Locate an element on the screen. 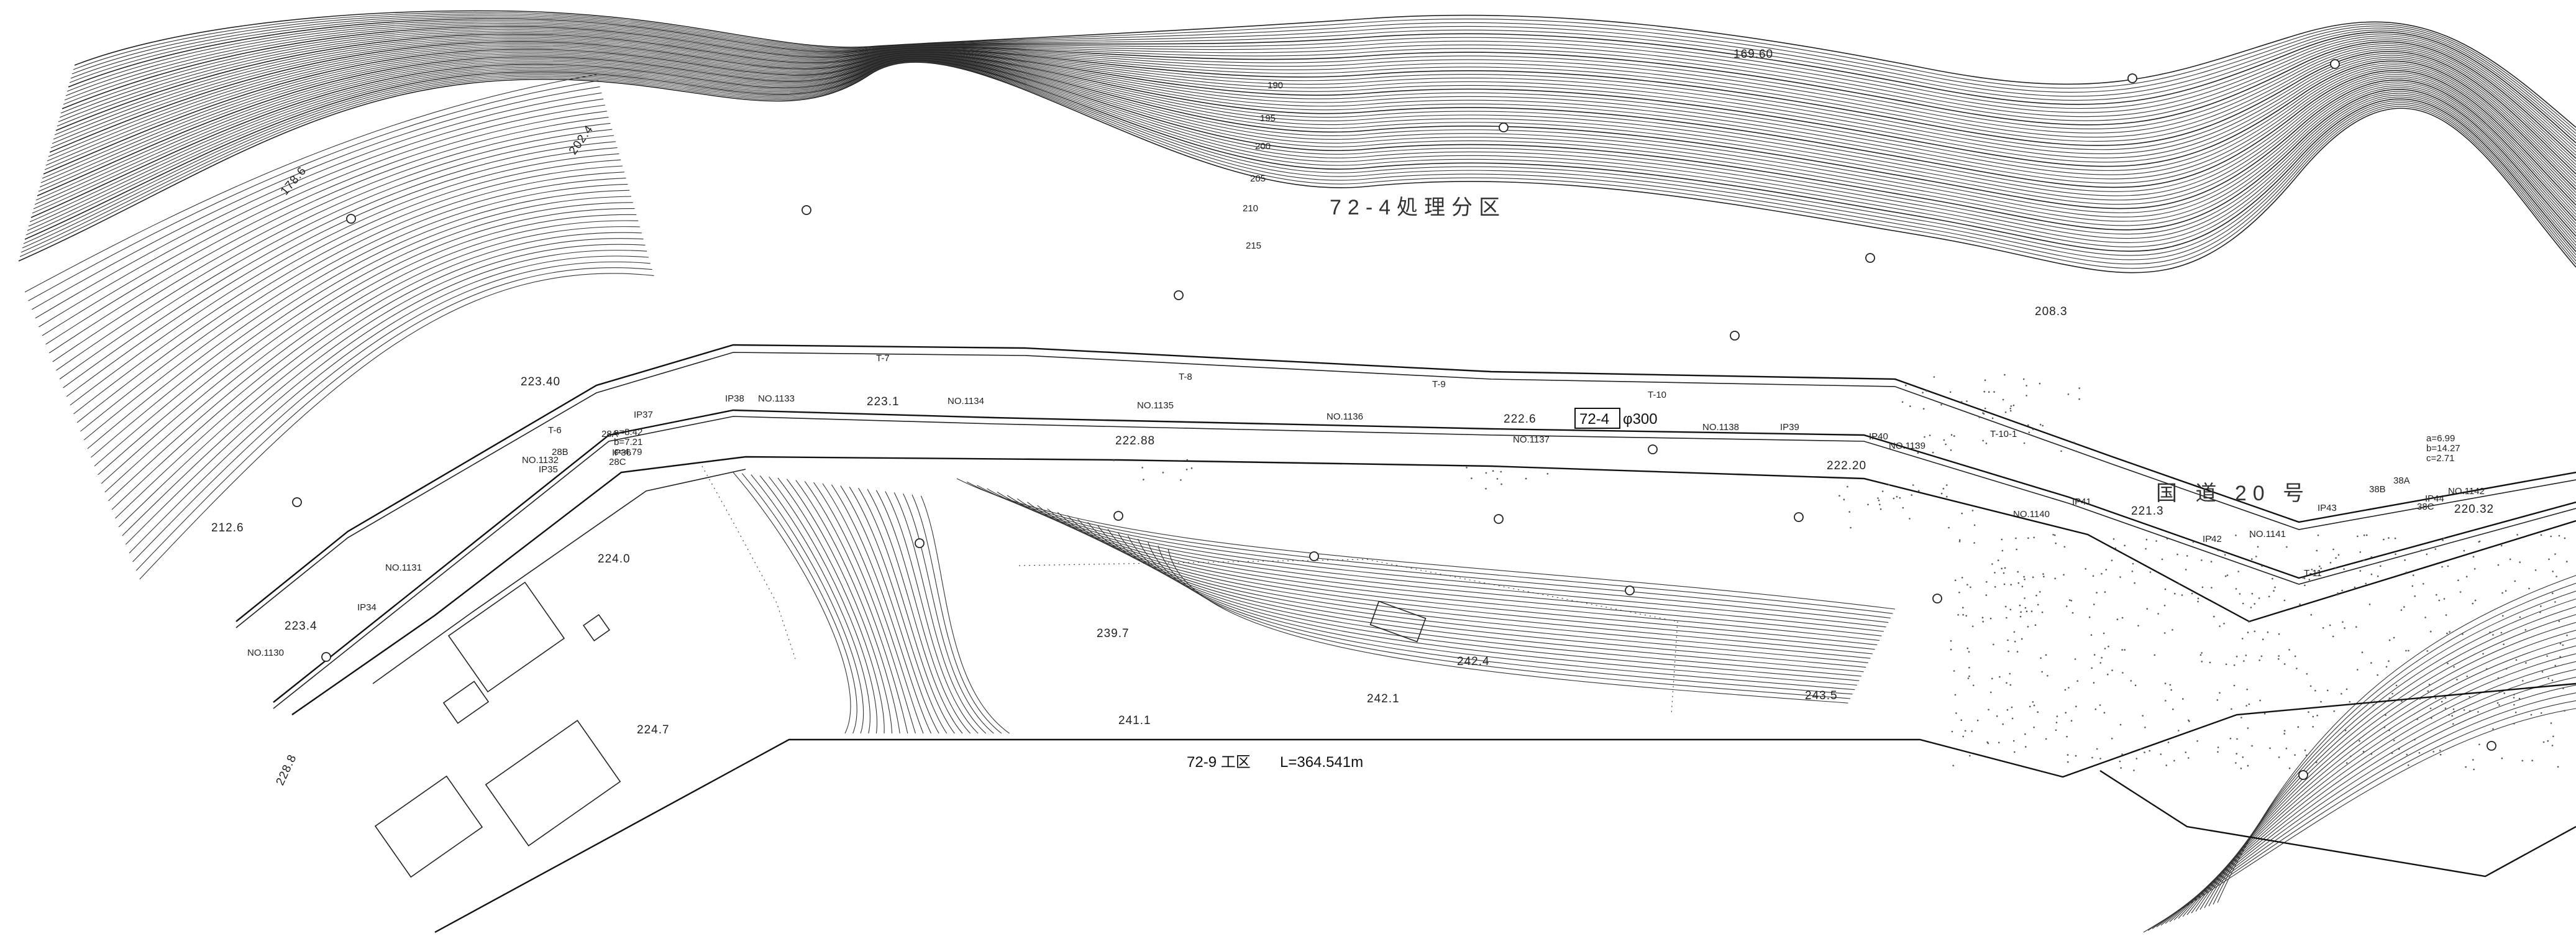  station-label: NO.1142 is located at coordinates (2466, 491).